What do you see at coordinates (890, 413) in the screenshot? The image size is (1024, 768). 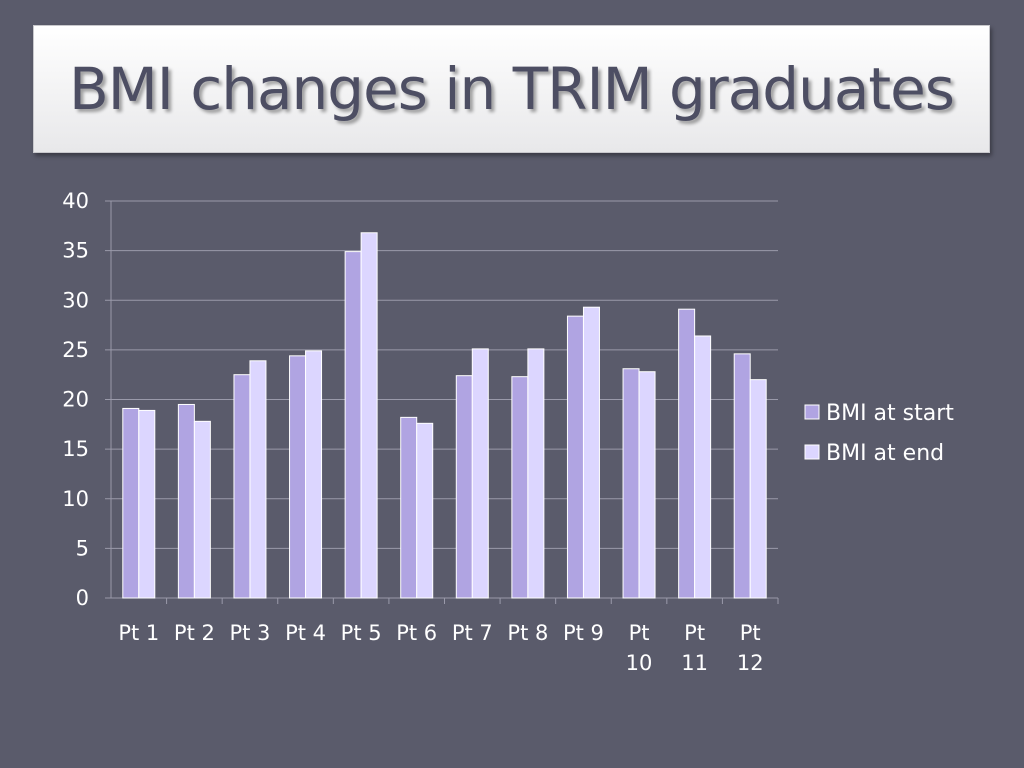 I see `legend-label: BMI at start` at bounding box center [890, 413].